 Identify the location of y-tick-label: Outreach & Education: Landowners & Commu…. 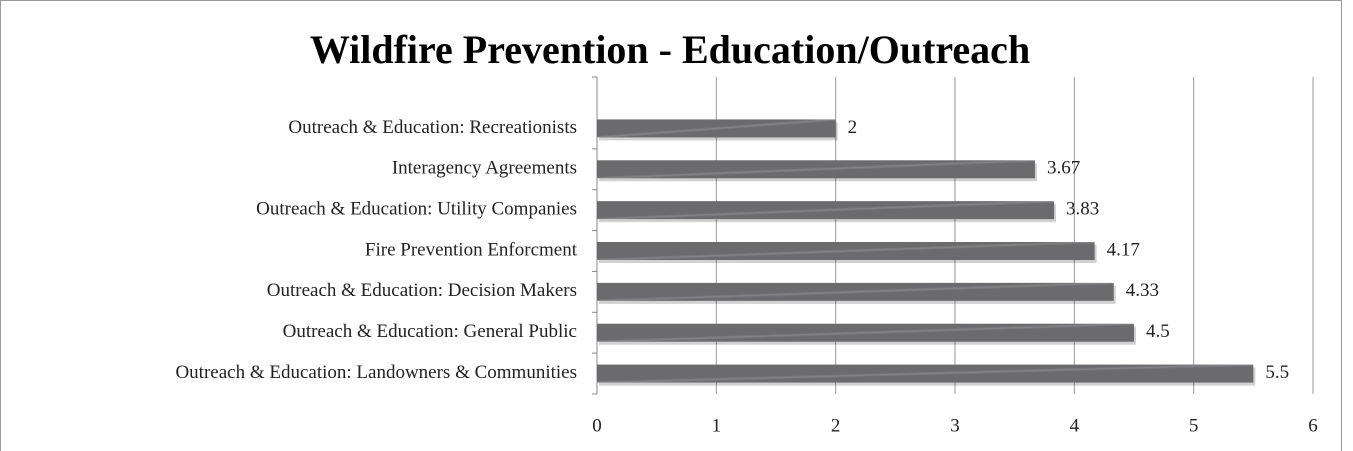
(376, 372).